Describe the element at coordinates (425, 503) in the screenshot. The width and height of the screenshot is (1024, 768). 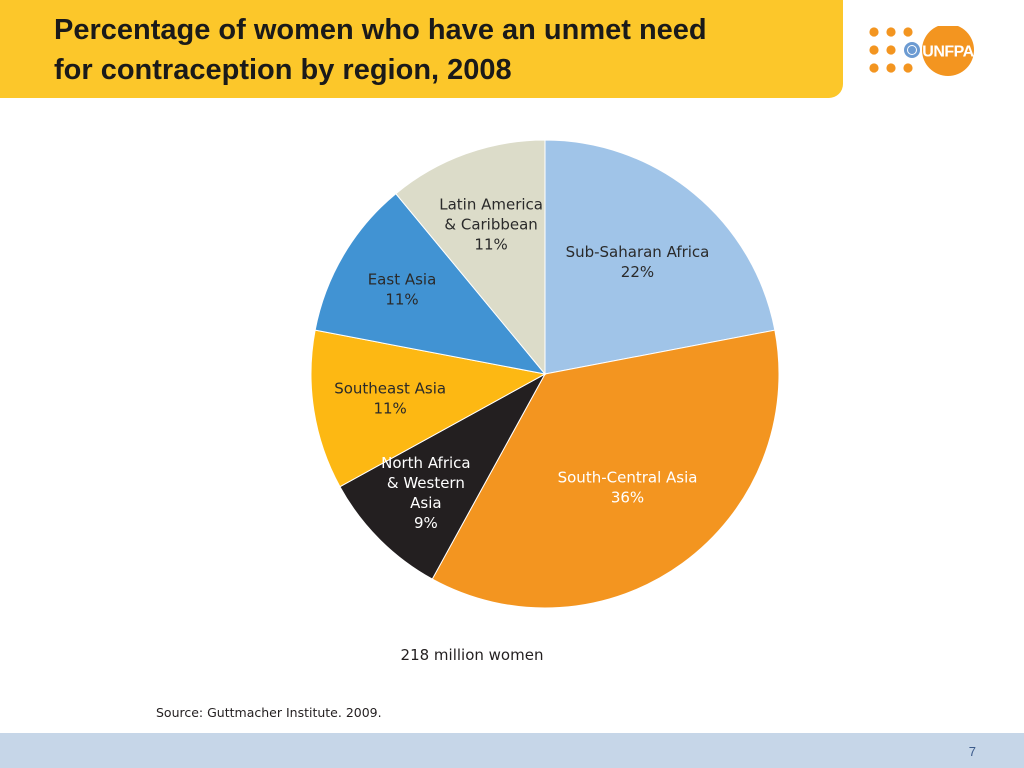
I see `slice-label-line: Asia` at that location.